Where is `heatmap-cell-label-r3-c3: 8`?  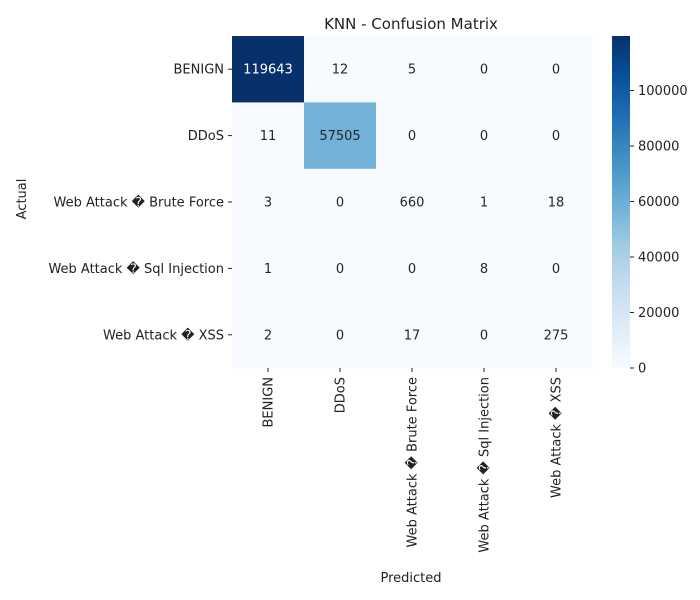 heatmap-cell-label-r3-c3: 8 is located at coordinates (484, 269).